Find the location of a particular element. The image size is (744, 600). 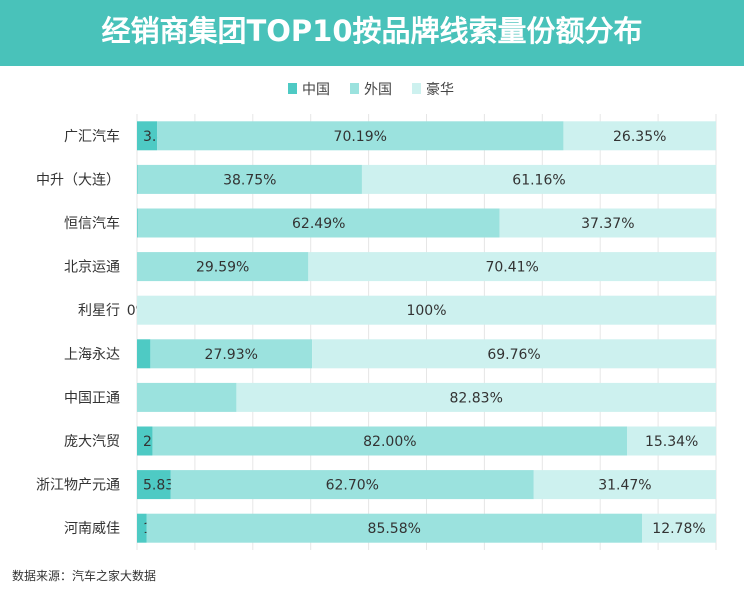

data-label: 29.59% is located at coordinates (222, 268).